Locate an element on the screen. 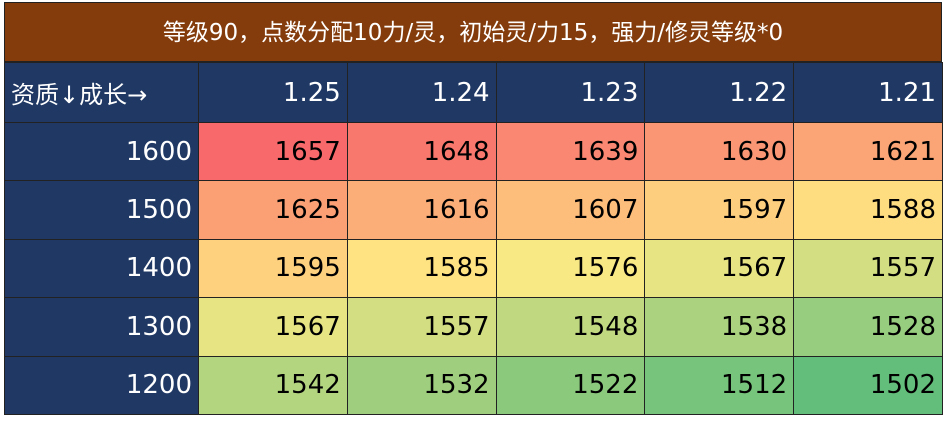 This screenshot has height=423, width=948. value-cell: 1625 is located at coordinates (273, 210).